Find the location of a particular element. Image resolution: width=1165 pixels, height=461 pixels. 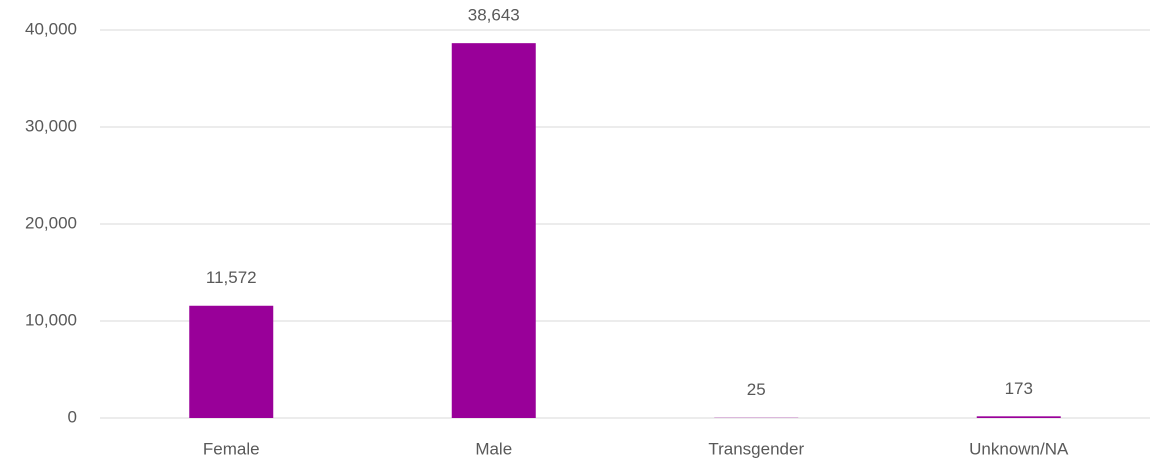

y-tick-label: 20,000 is located at coordinates (51, 222).